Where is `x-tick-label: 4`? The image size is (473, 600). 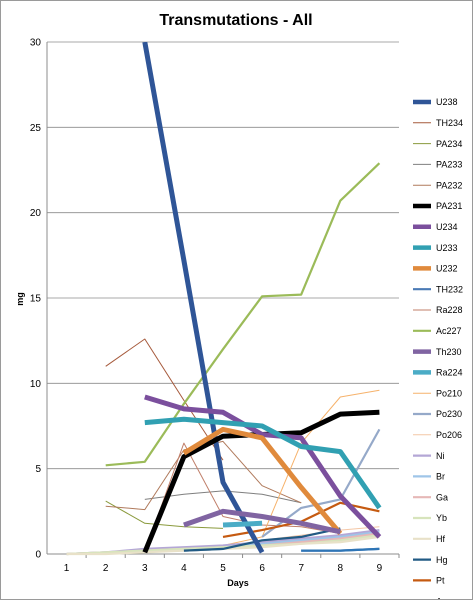
x-tick-label: 4 is located at coordinates (184, 568).